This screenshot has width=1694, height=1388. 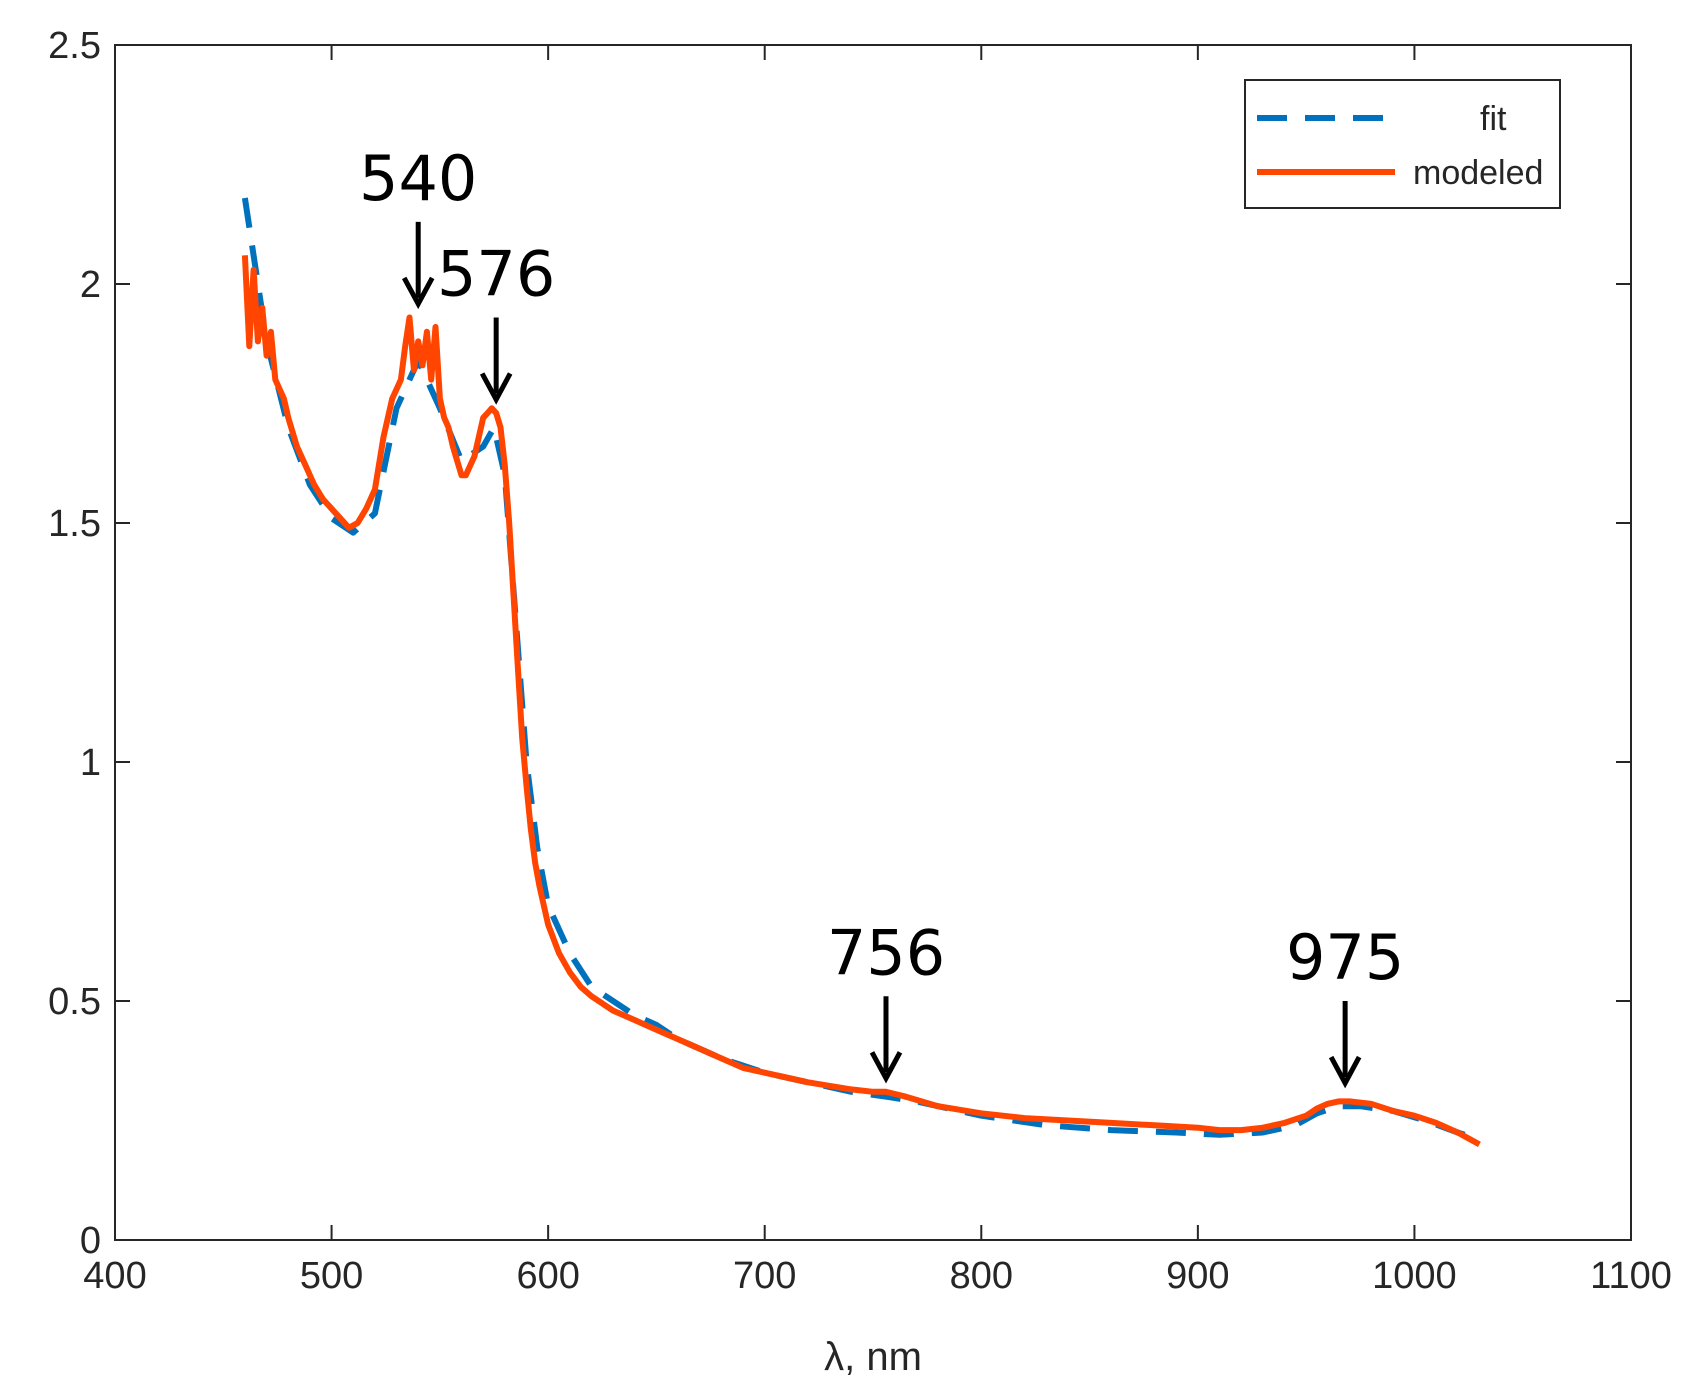 I want to click on annotation-label: 540, so click(x=418, y=178).